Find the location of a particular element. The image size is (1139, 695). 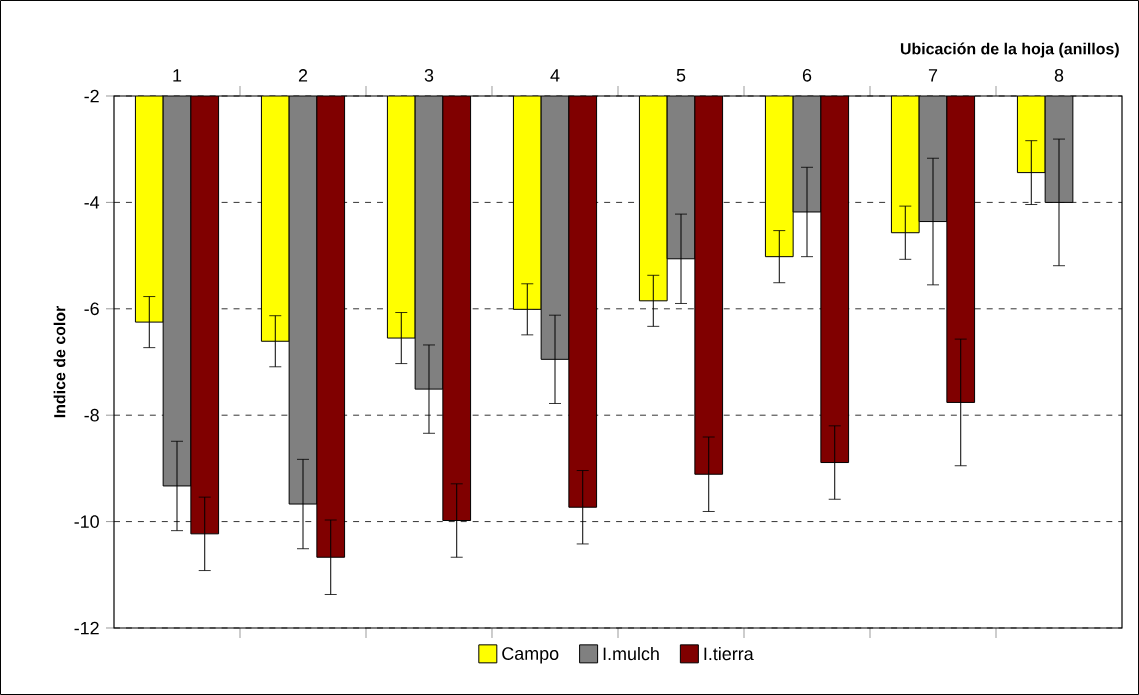

y-tick-label: -2 is located at coordinates (91, 96).